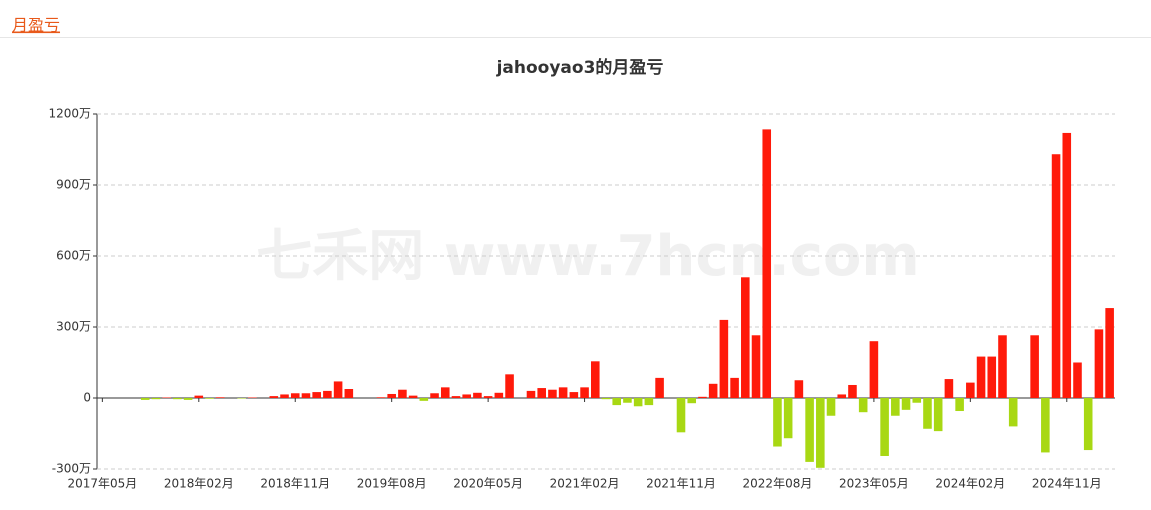 This screenshot has height=510, width=1151. I want to click on watermark: 七禾网 www.7hcn.com, so click(588, 256).